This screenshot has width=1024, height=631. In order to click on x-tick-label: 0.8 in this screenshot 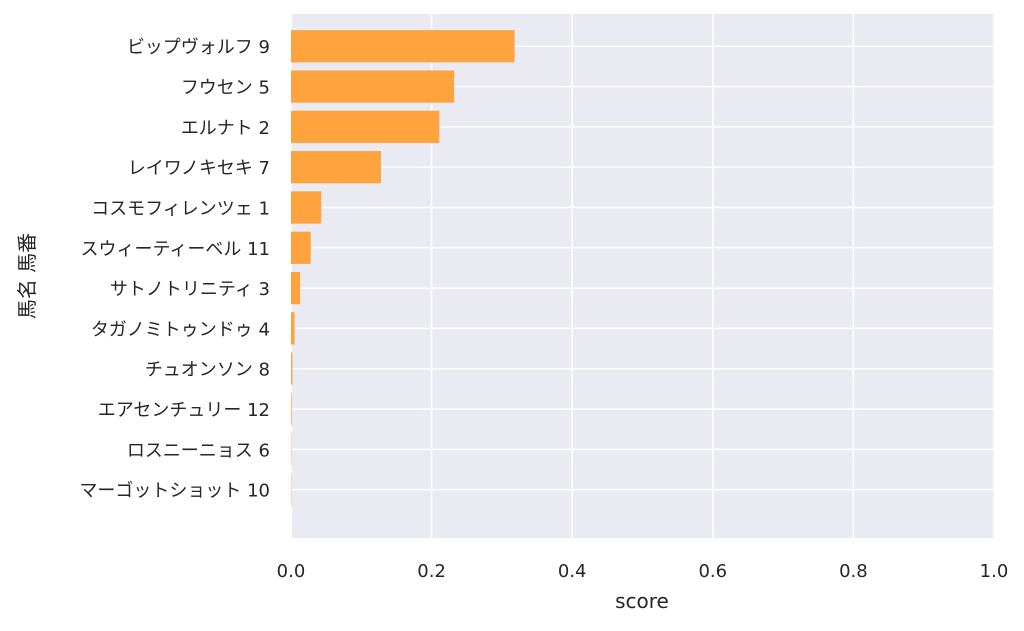, I will do `click(853, 571)`.